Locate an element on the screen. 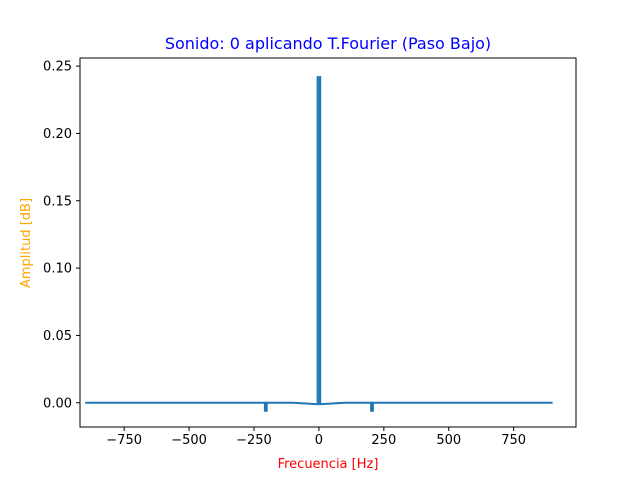 This screenshot has width=640, height=480. x-tick-label: −750 is located at coordinates (124, 440).